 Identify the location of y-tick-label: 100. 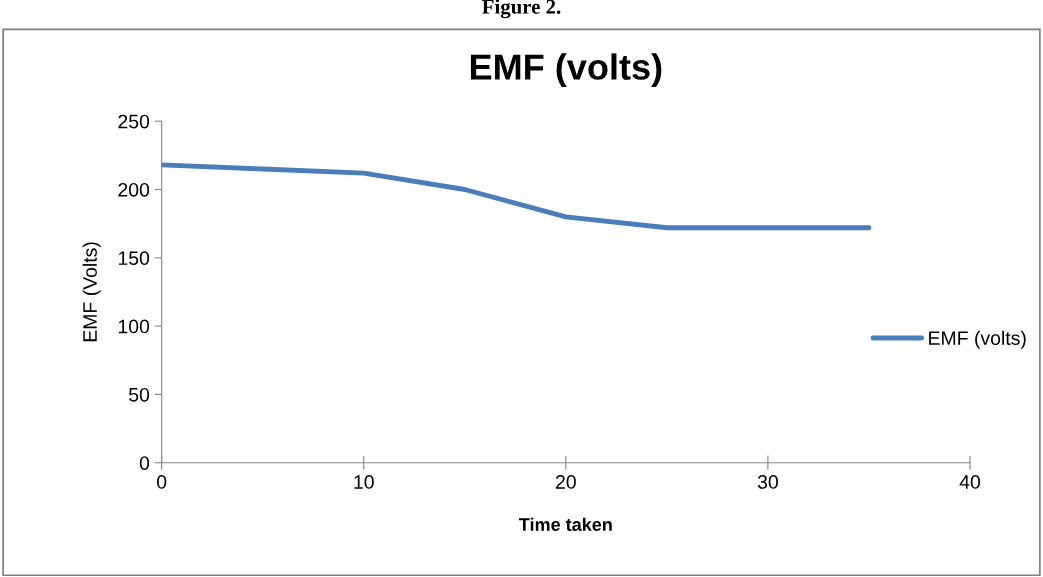
(134, 326).